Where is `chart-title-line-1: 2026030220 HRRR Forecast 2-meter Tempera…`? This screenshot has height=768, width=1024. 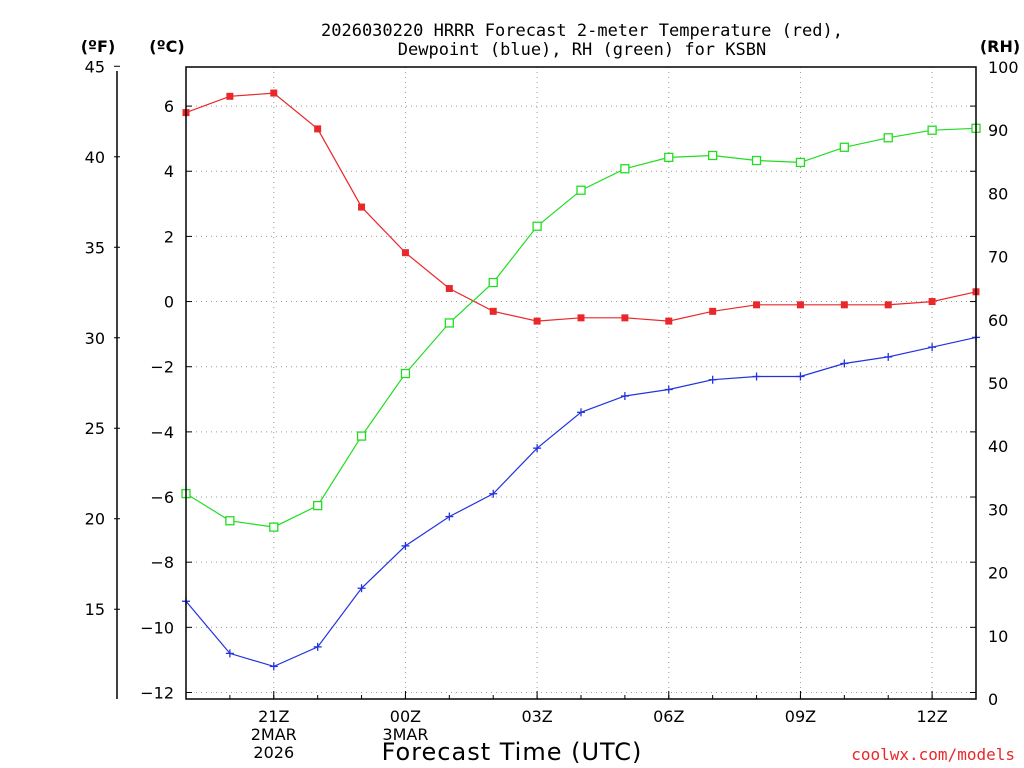
chart-title-line-1: 2026030220 HRRR Forecast 2-meter Tempera… is located at coordinates (582, 31).